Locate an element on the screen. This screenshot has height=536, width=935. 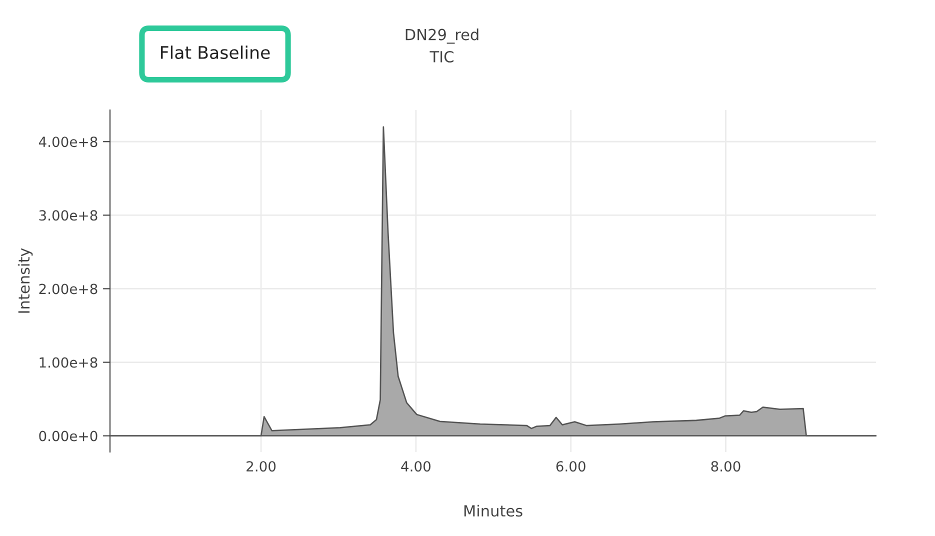
x-axis-title: Minutes is located at coordinates (493, 510).